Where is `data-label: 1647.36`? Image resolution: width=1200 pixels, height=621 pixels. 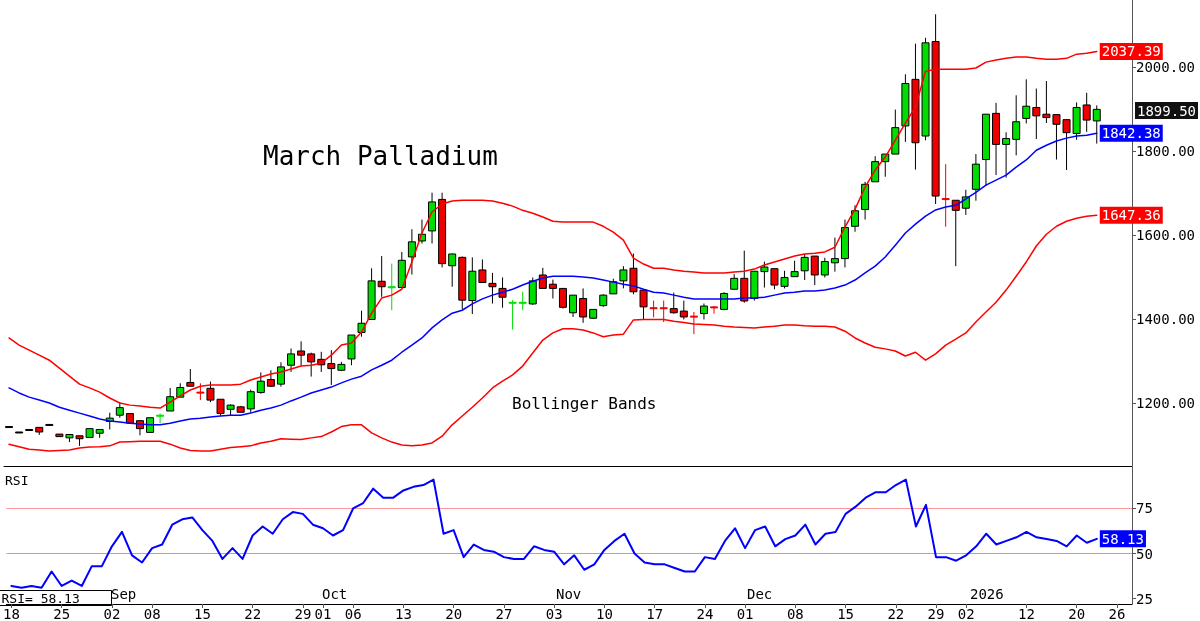 data-label: 1647.36 is located at coordinates (1131, 215).